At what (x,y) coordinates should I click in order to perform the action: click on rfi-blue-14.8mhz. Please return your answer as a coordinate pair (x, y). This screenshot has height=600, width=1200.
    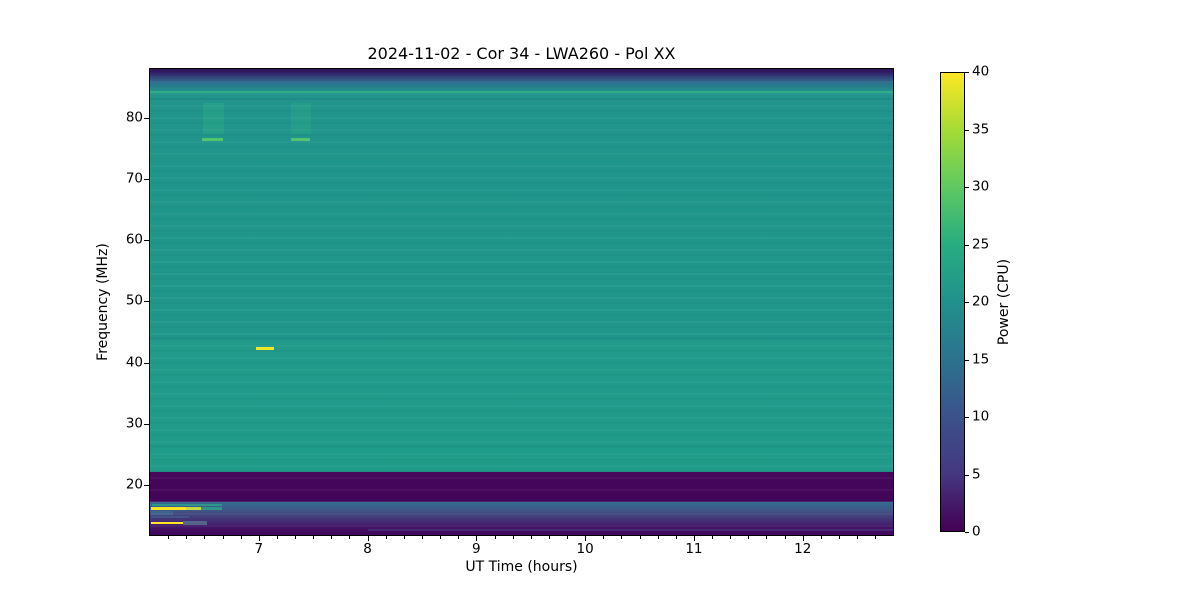
    Looking at the image, I should click on (170, 516).